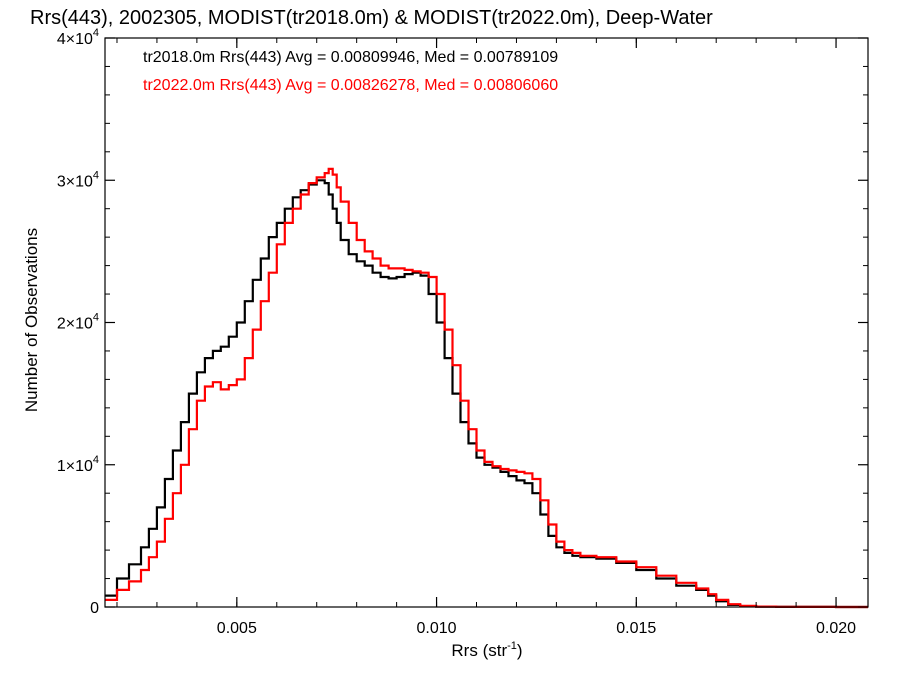 The width and height of the screenshot is (900, 675). Describe the element at coordinates (836, 628) in the screenshot. I see `x-tick-label: 0.020` at that location.